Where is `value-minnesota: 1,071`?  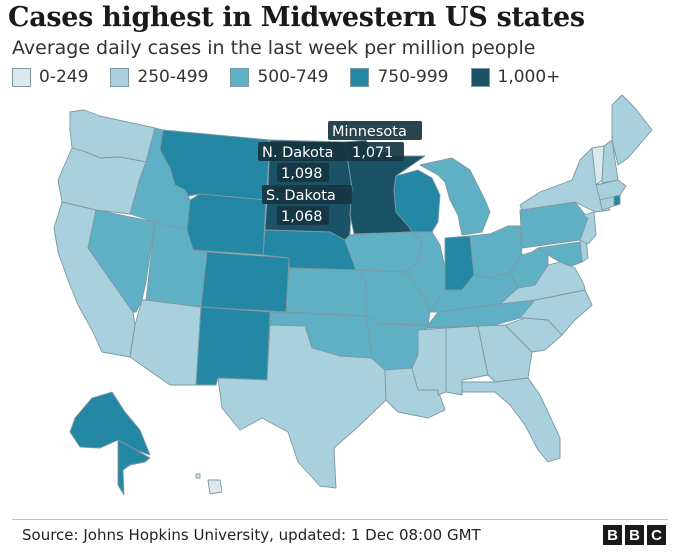
value-minnesota: 1,071 is located at coordinates (373, 153).